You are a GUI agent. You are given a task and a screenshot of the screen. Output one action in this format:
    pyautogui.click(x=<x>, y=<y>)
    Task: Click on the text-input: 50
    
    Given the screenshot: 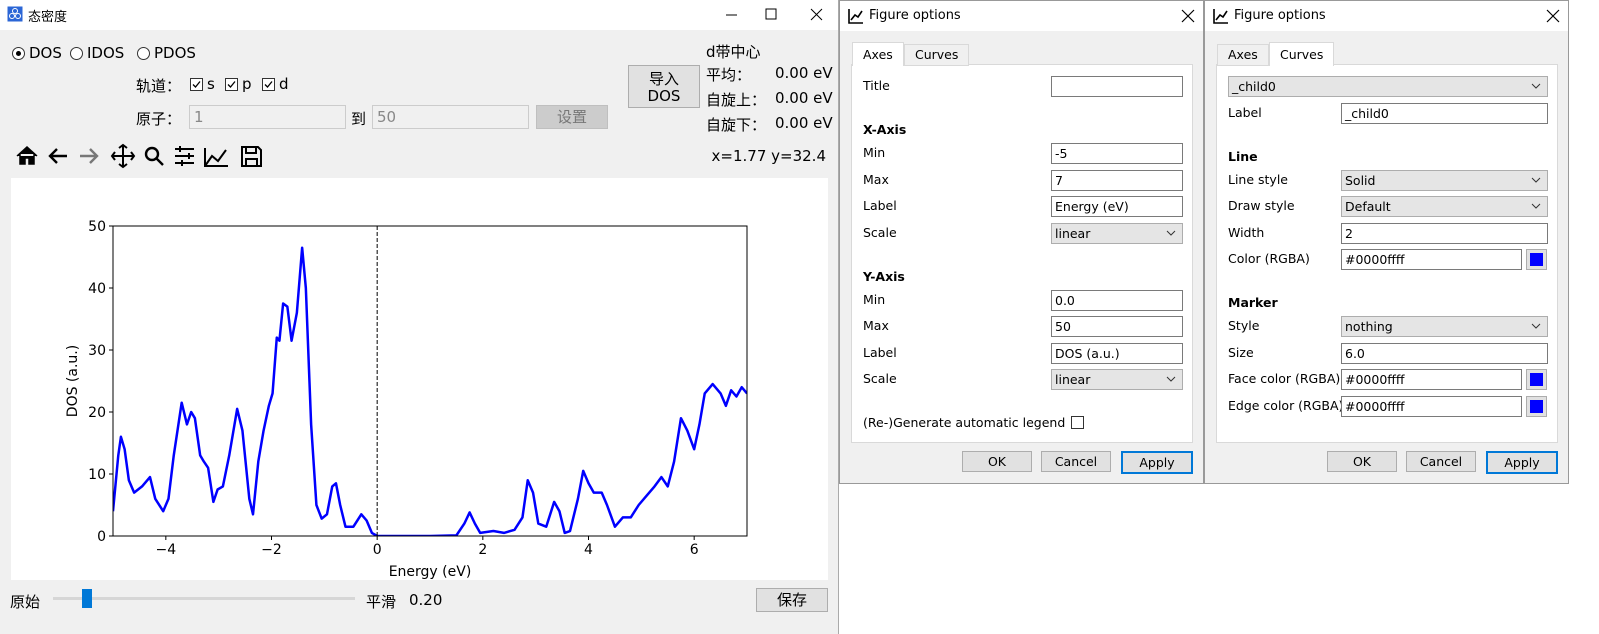 What is the action you would take?
    pyautogui.click(x=1117, y=326)
    